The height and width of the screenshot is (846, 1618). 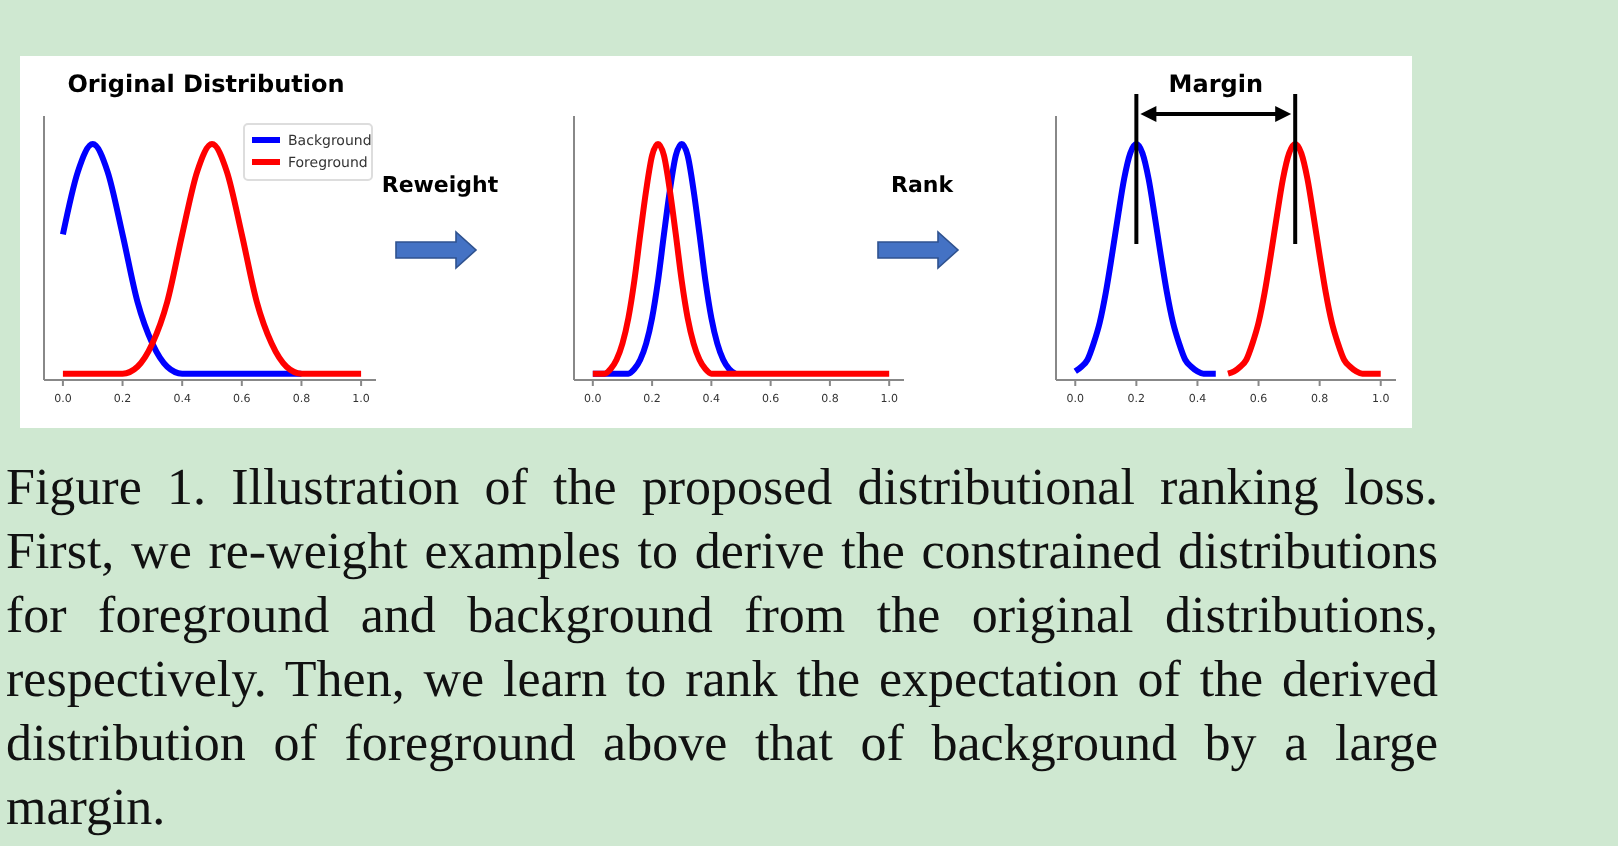 What do you see at coordinates (1215, 84) in the screenshot?
I see `chart-title: Margin` at bounding box center [1215, 84].